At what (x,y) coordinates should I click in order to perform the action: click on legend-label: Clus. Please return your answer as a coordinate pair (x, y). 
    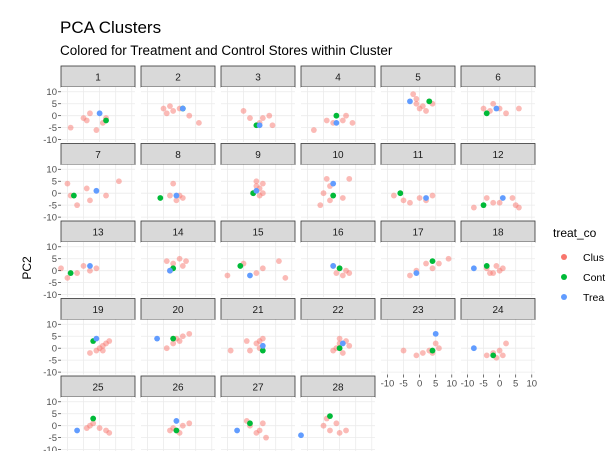
    Looking at the image, I should click on (593, 258).